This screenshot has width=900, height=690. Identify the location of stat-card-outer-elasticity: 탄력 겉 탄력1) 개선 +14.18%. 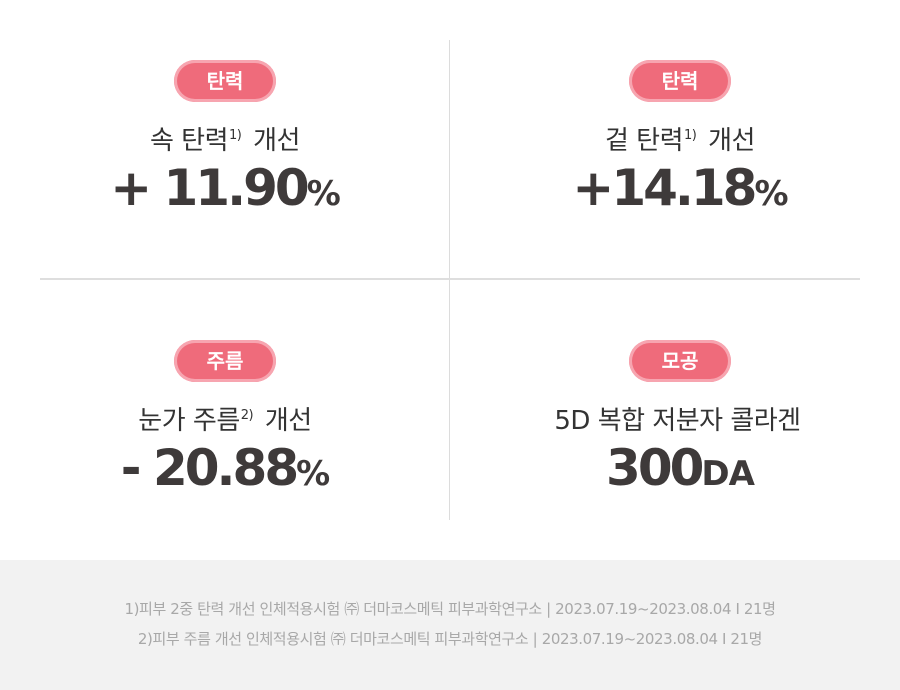
(677, 141).